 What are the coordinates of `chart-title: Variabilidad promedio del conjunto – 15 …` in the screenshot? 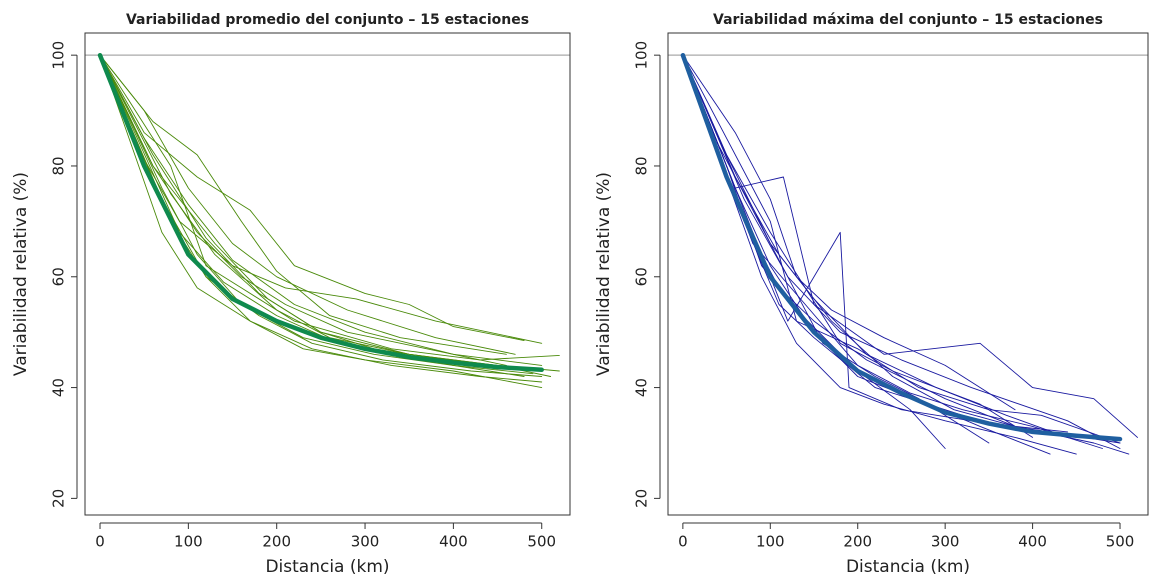 It's located at (327, 20).